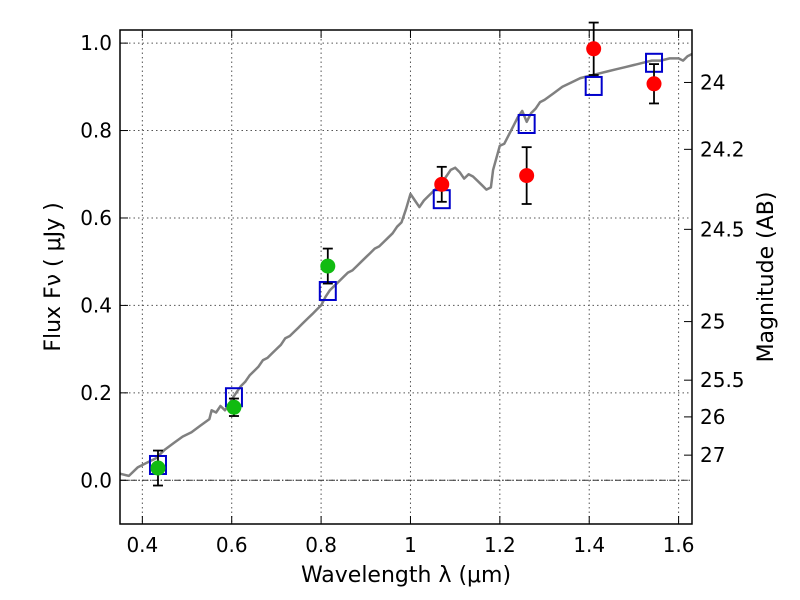  Describe the element at coordinates (712, 417) in the screenshot. I see `right-tick-label: 26` at that location.